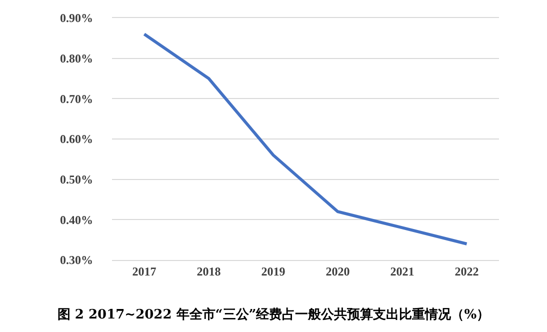 The height and width of the screenshot is (332, 547). What do you see at coordinates (76, 99) in the screenshot?
I see `y-tick-label: 0.70%` at bounding box center [76, 99].